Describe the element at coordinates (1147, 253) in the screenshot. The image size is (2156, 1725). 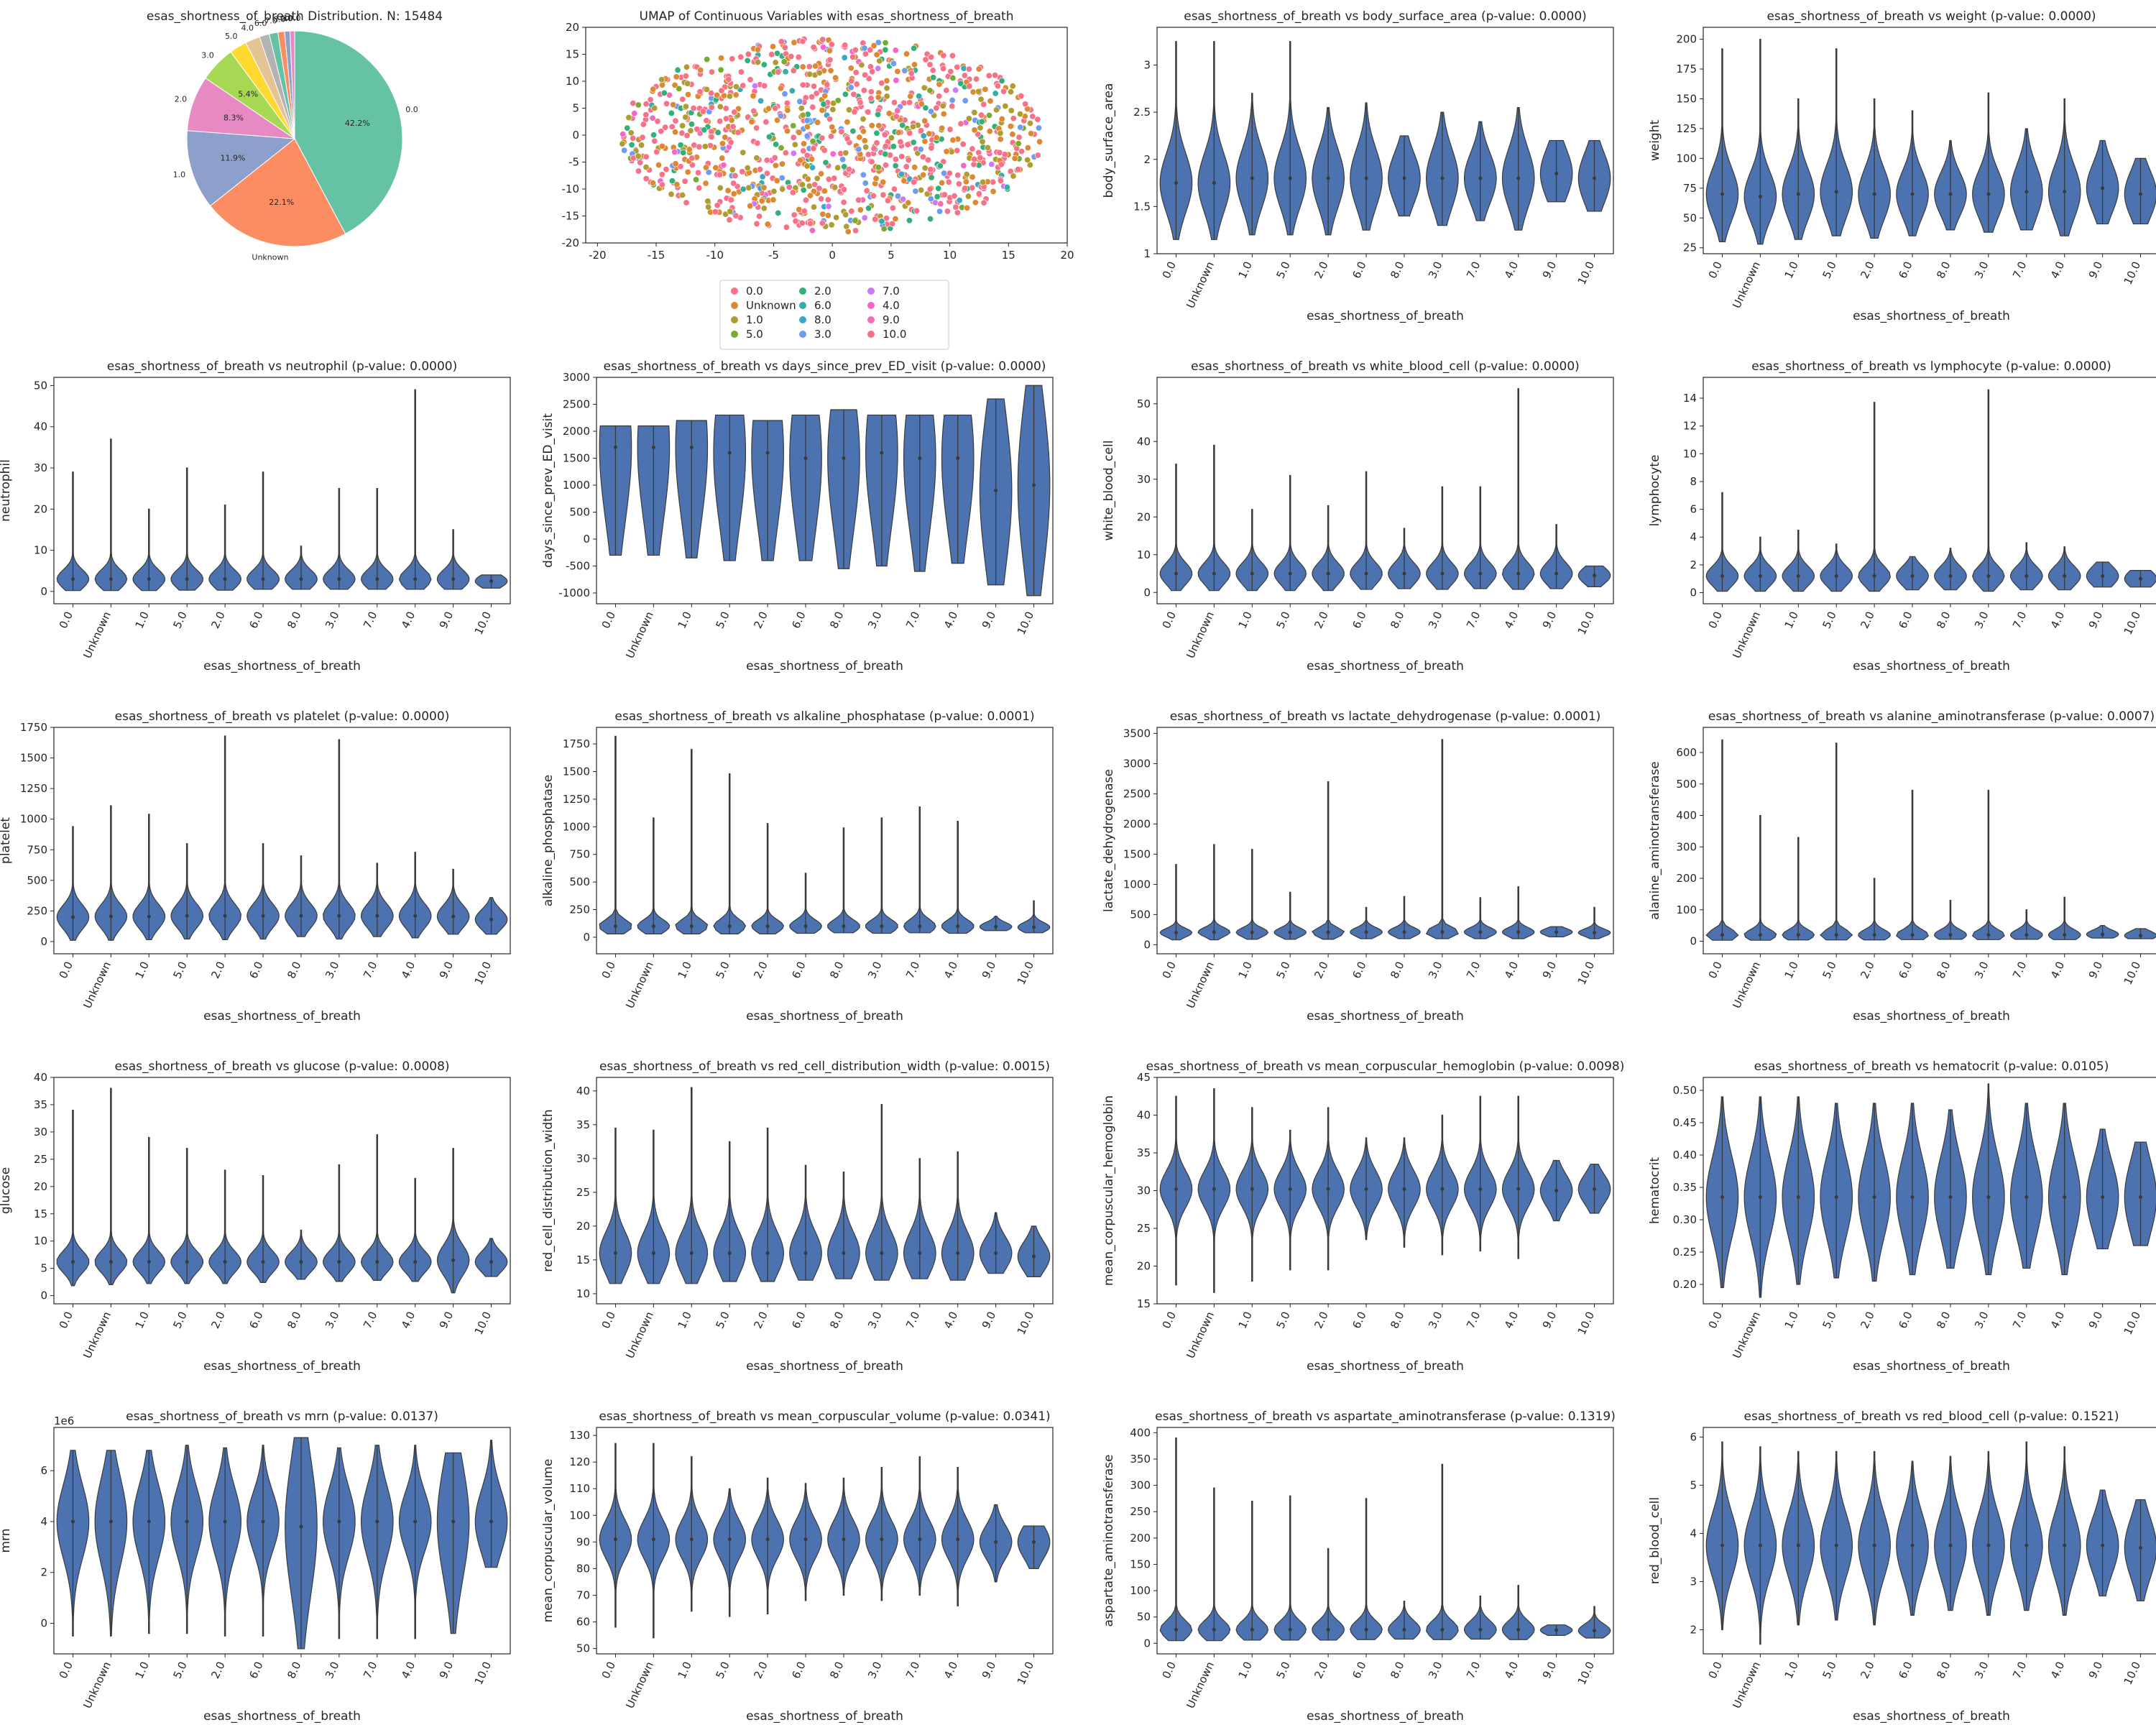
I see `y-tick-label: 1` at that location.